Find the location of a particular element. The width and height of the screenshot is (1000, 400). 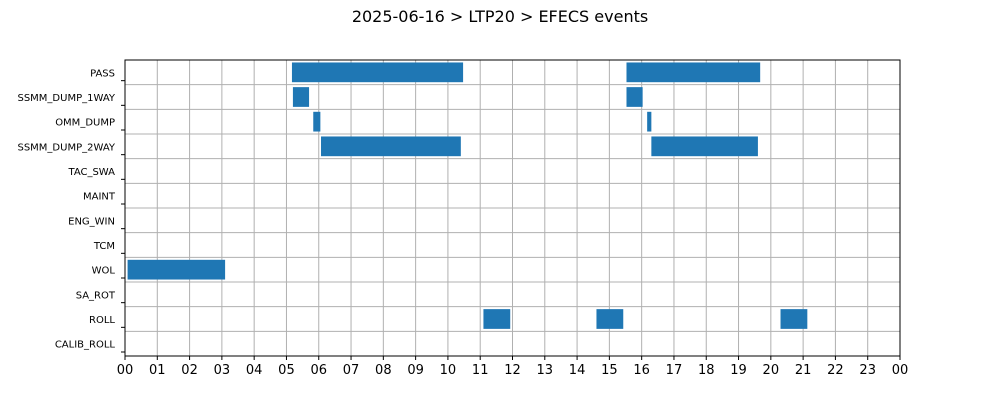

y-tick-label: MAINT is located at coordinates (99, 197).